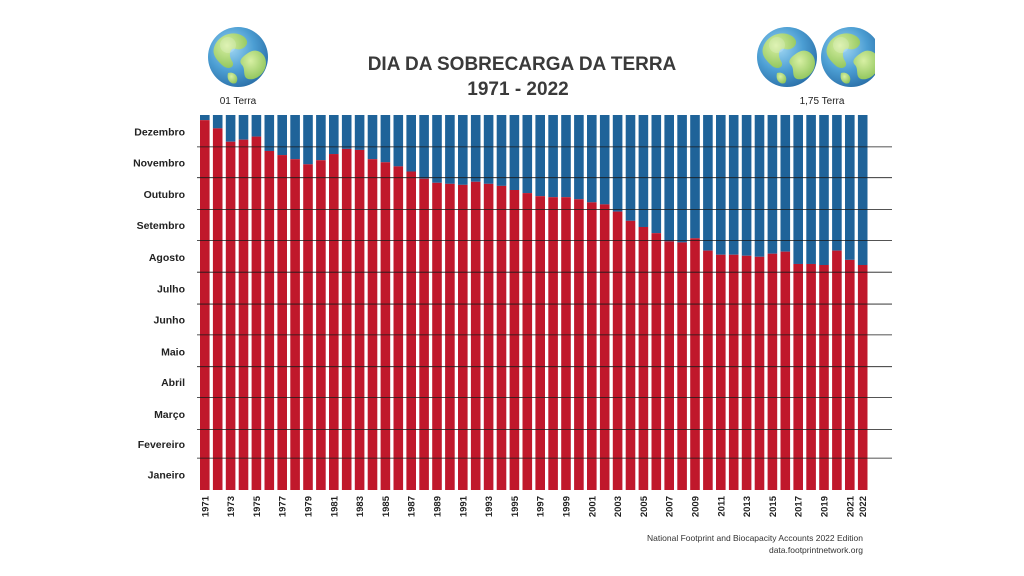 The image size is (1024, 576). What do you see at coordinates (799, 506) in the screenshot?
I see `year-tick-label: 2017` at bounding box center [799, 506].